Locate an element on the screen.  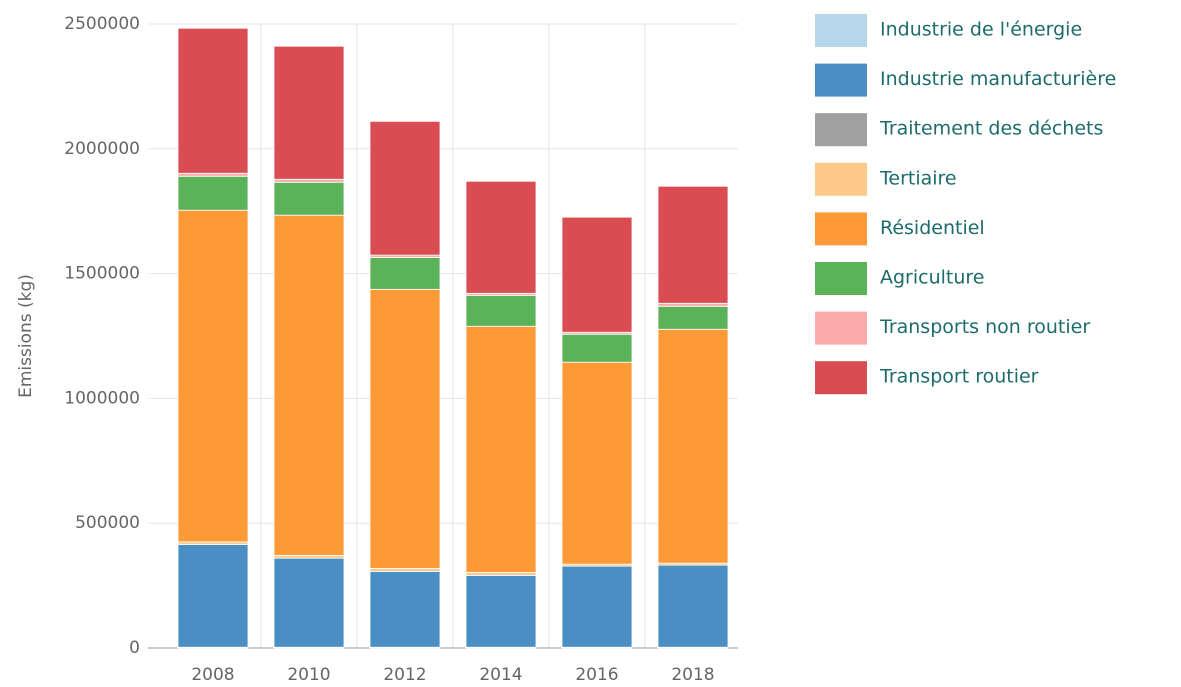
x-tick-label: 2010 is located at coordinates (308, 675).